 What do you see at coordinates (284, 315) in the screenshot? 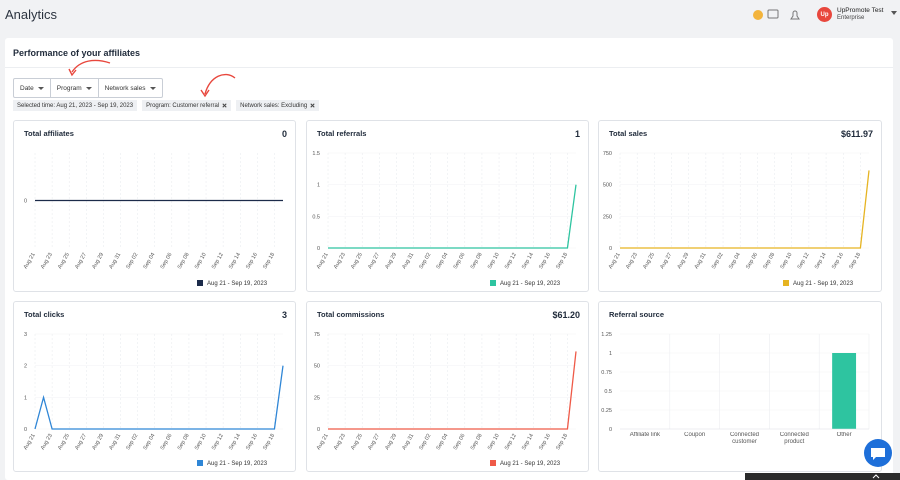
I see `chart-total: 3` at bounding box center [284, 315].